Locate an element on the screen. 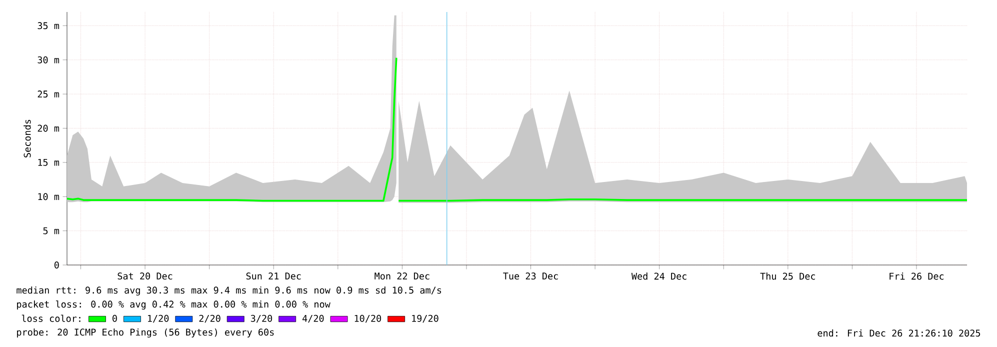 Image resolution: width=997 pixels, height=347 pixels. y-tick-label: 20 m is located at coordinates (49, 128).